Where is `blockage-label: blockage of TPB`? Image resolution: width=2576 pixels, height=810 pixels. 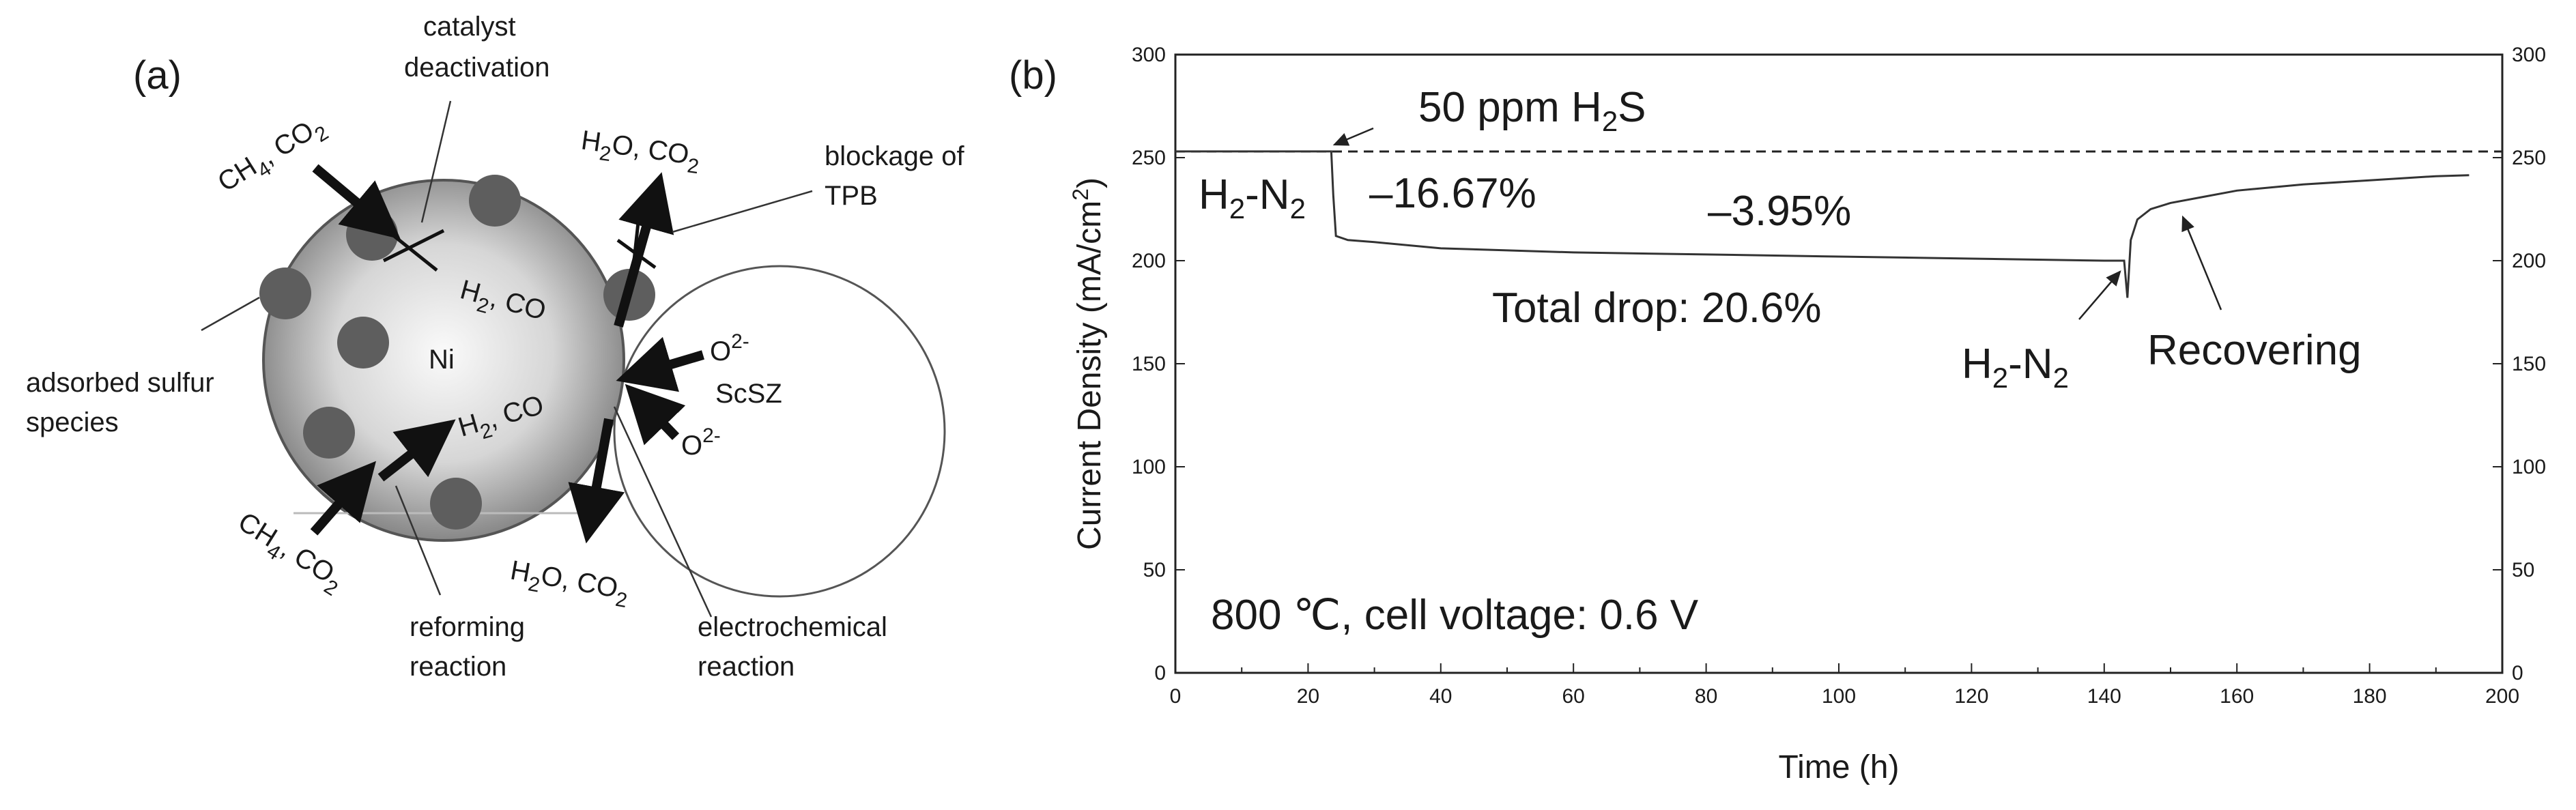 blockage-label: blockage of TPB is located at coordinates (898, 176).